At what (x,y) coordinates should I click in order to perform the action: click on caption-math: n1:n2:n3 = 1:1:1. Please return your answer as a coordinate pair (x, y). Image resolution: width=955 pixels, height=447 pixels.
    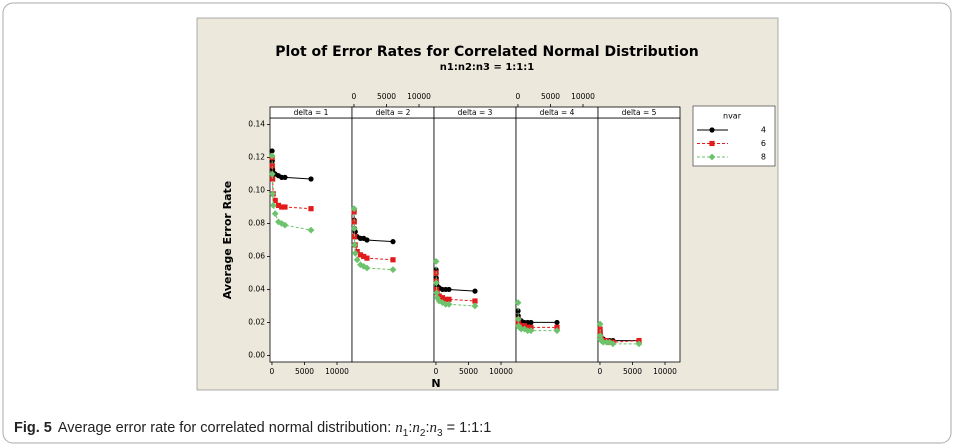
    Looking at the image, I should click on (443, 429).